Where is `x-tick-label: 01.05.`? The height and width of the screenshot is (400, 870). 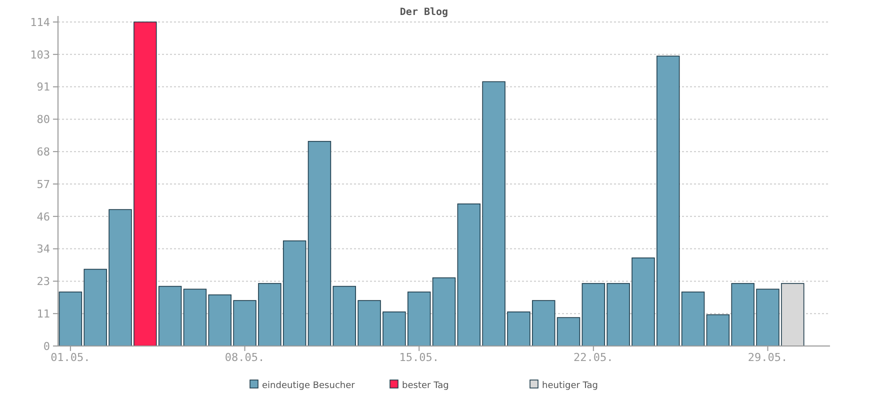 x-tick-label: 01.05. is located at coordinates (70, 357).